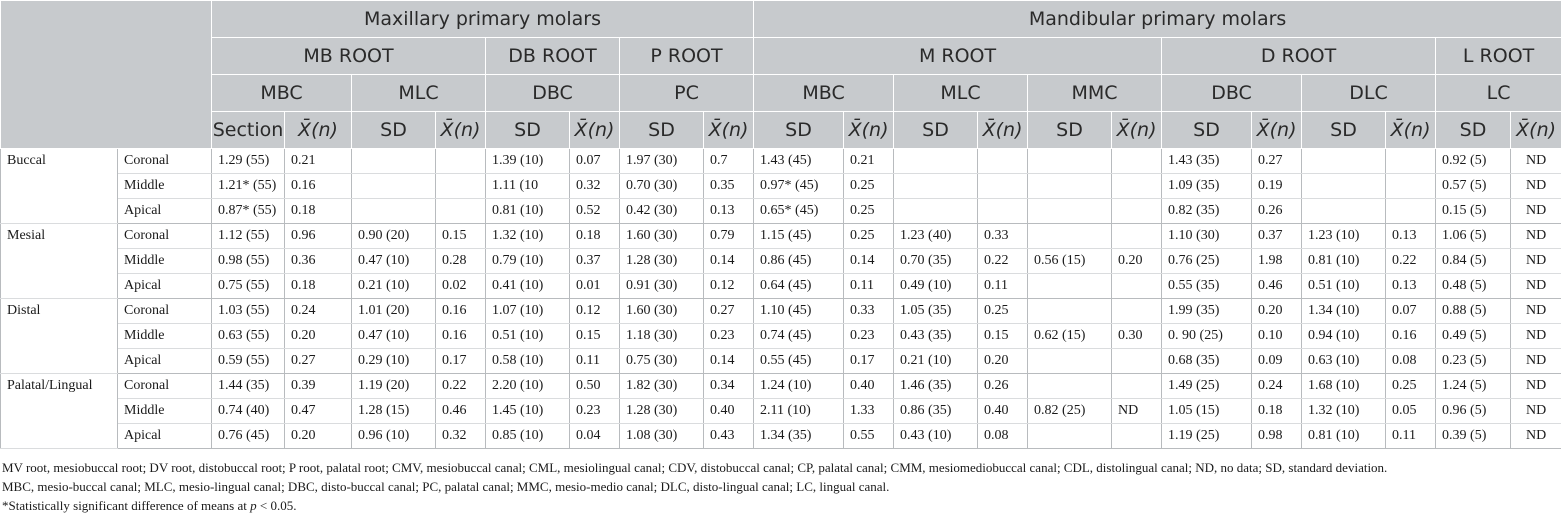 The image size is (1561, 518). I want to click on mean-n-cell: 0.91 (30), so click(661, 286).